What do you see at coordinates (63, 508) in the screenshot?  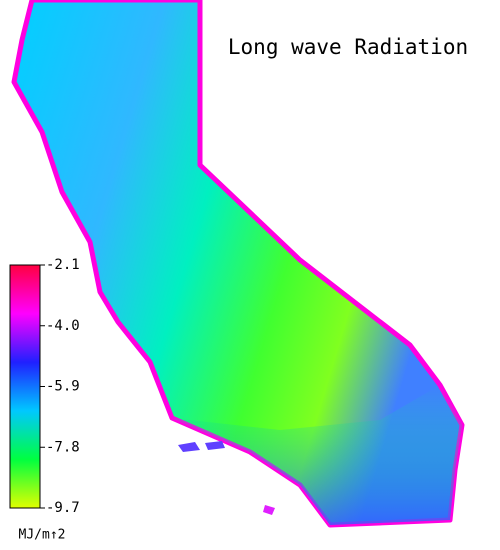 I see `colorbar-tick-label: -9.7` at bounding box center [63, 508].